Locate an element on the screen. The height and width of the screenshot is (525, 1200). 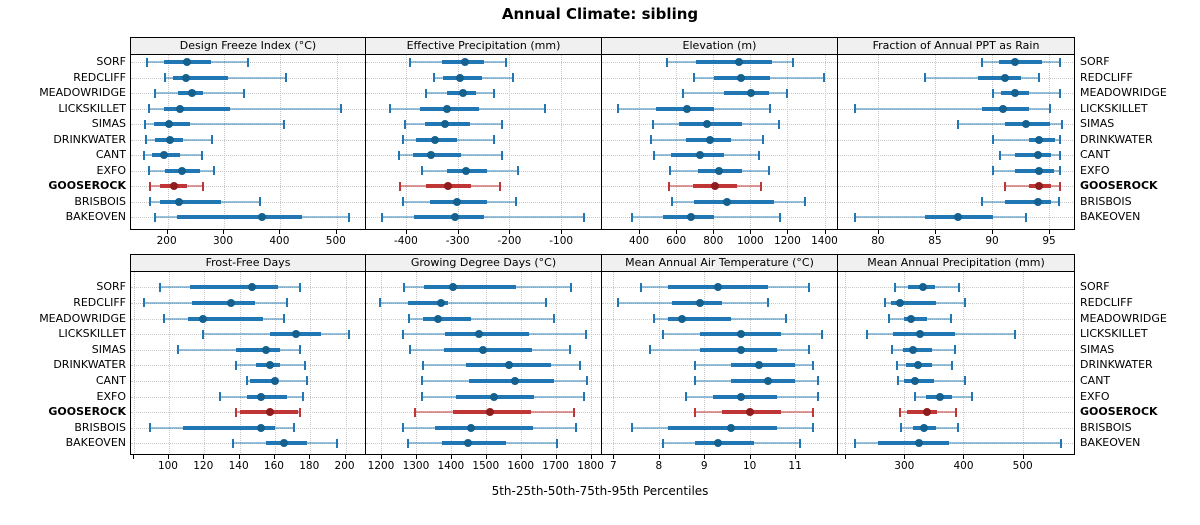
panel-strip: Frost-Free Days is located at coordinates (248, 263).